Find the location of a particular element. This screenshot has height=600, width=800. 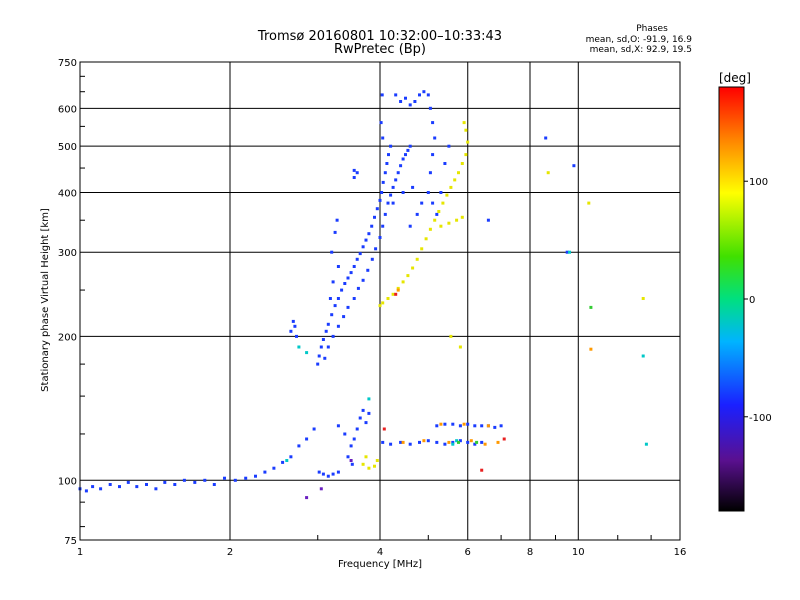

y-tick-label: 750 is located at coordinates (67, 63).